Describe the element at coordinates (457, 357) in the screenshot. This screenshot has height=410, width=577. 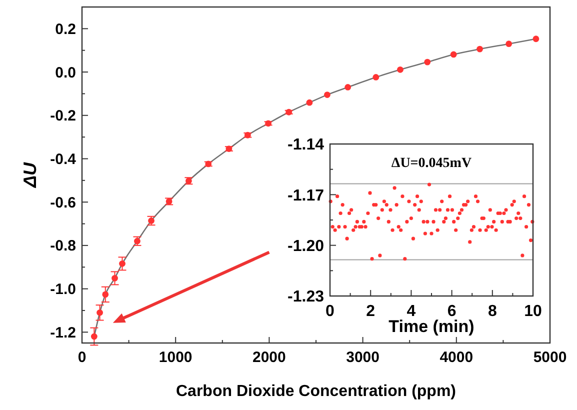
I see `x-tick-label: 4000` at that location.